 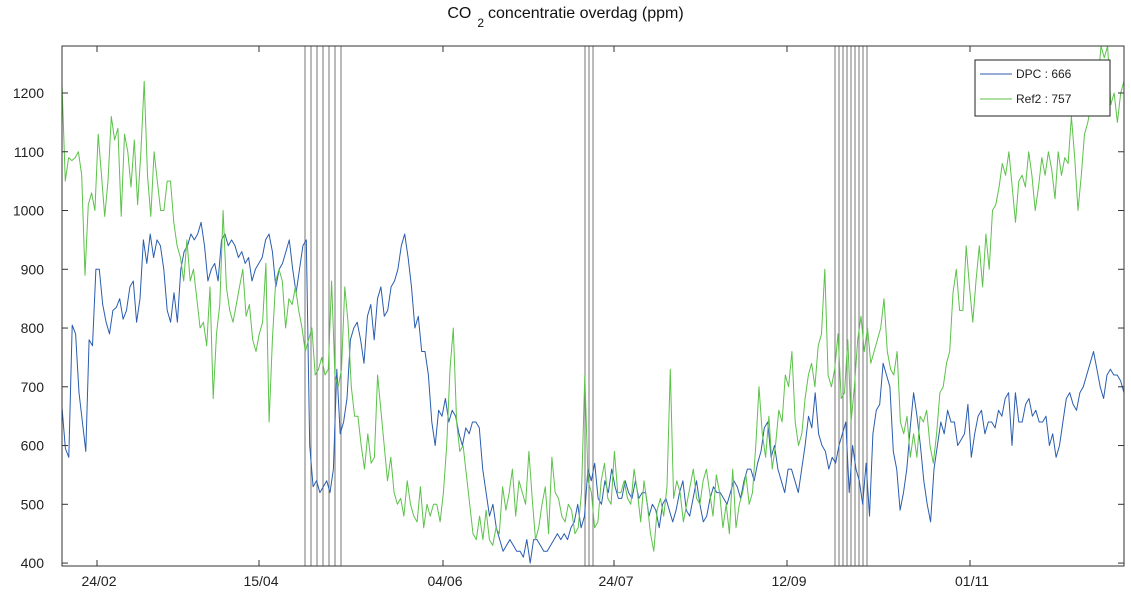 What do you see at coordinates (29, 152) in the screenshot?
I see `y-tick-label: 1100` at bounding box center [29, 152].